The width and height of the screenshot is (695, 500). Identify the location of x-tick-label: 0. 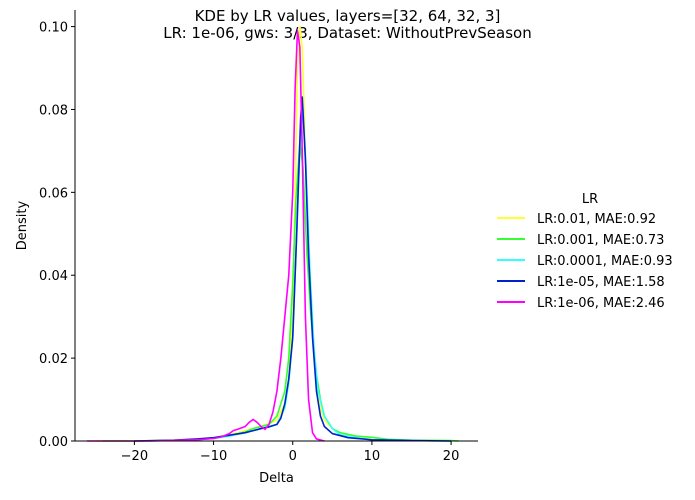
(293, 456).